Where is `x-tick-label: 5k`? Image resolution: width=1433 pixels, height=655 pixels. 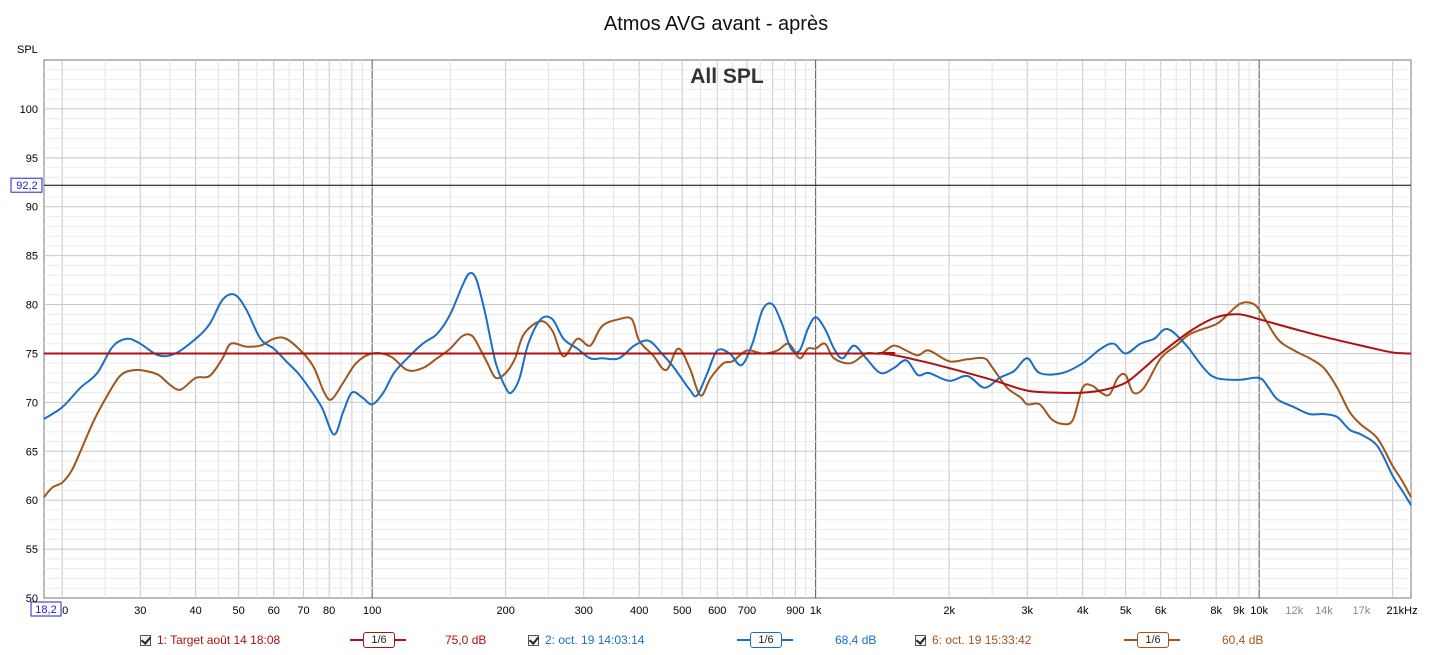
x-tick-label: 5k is located at coordinates (1126, 611).